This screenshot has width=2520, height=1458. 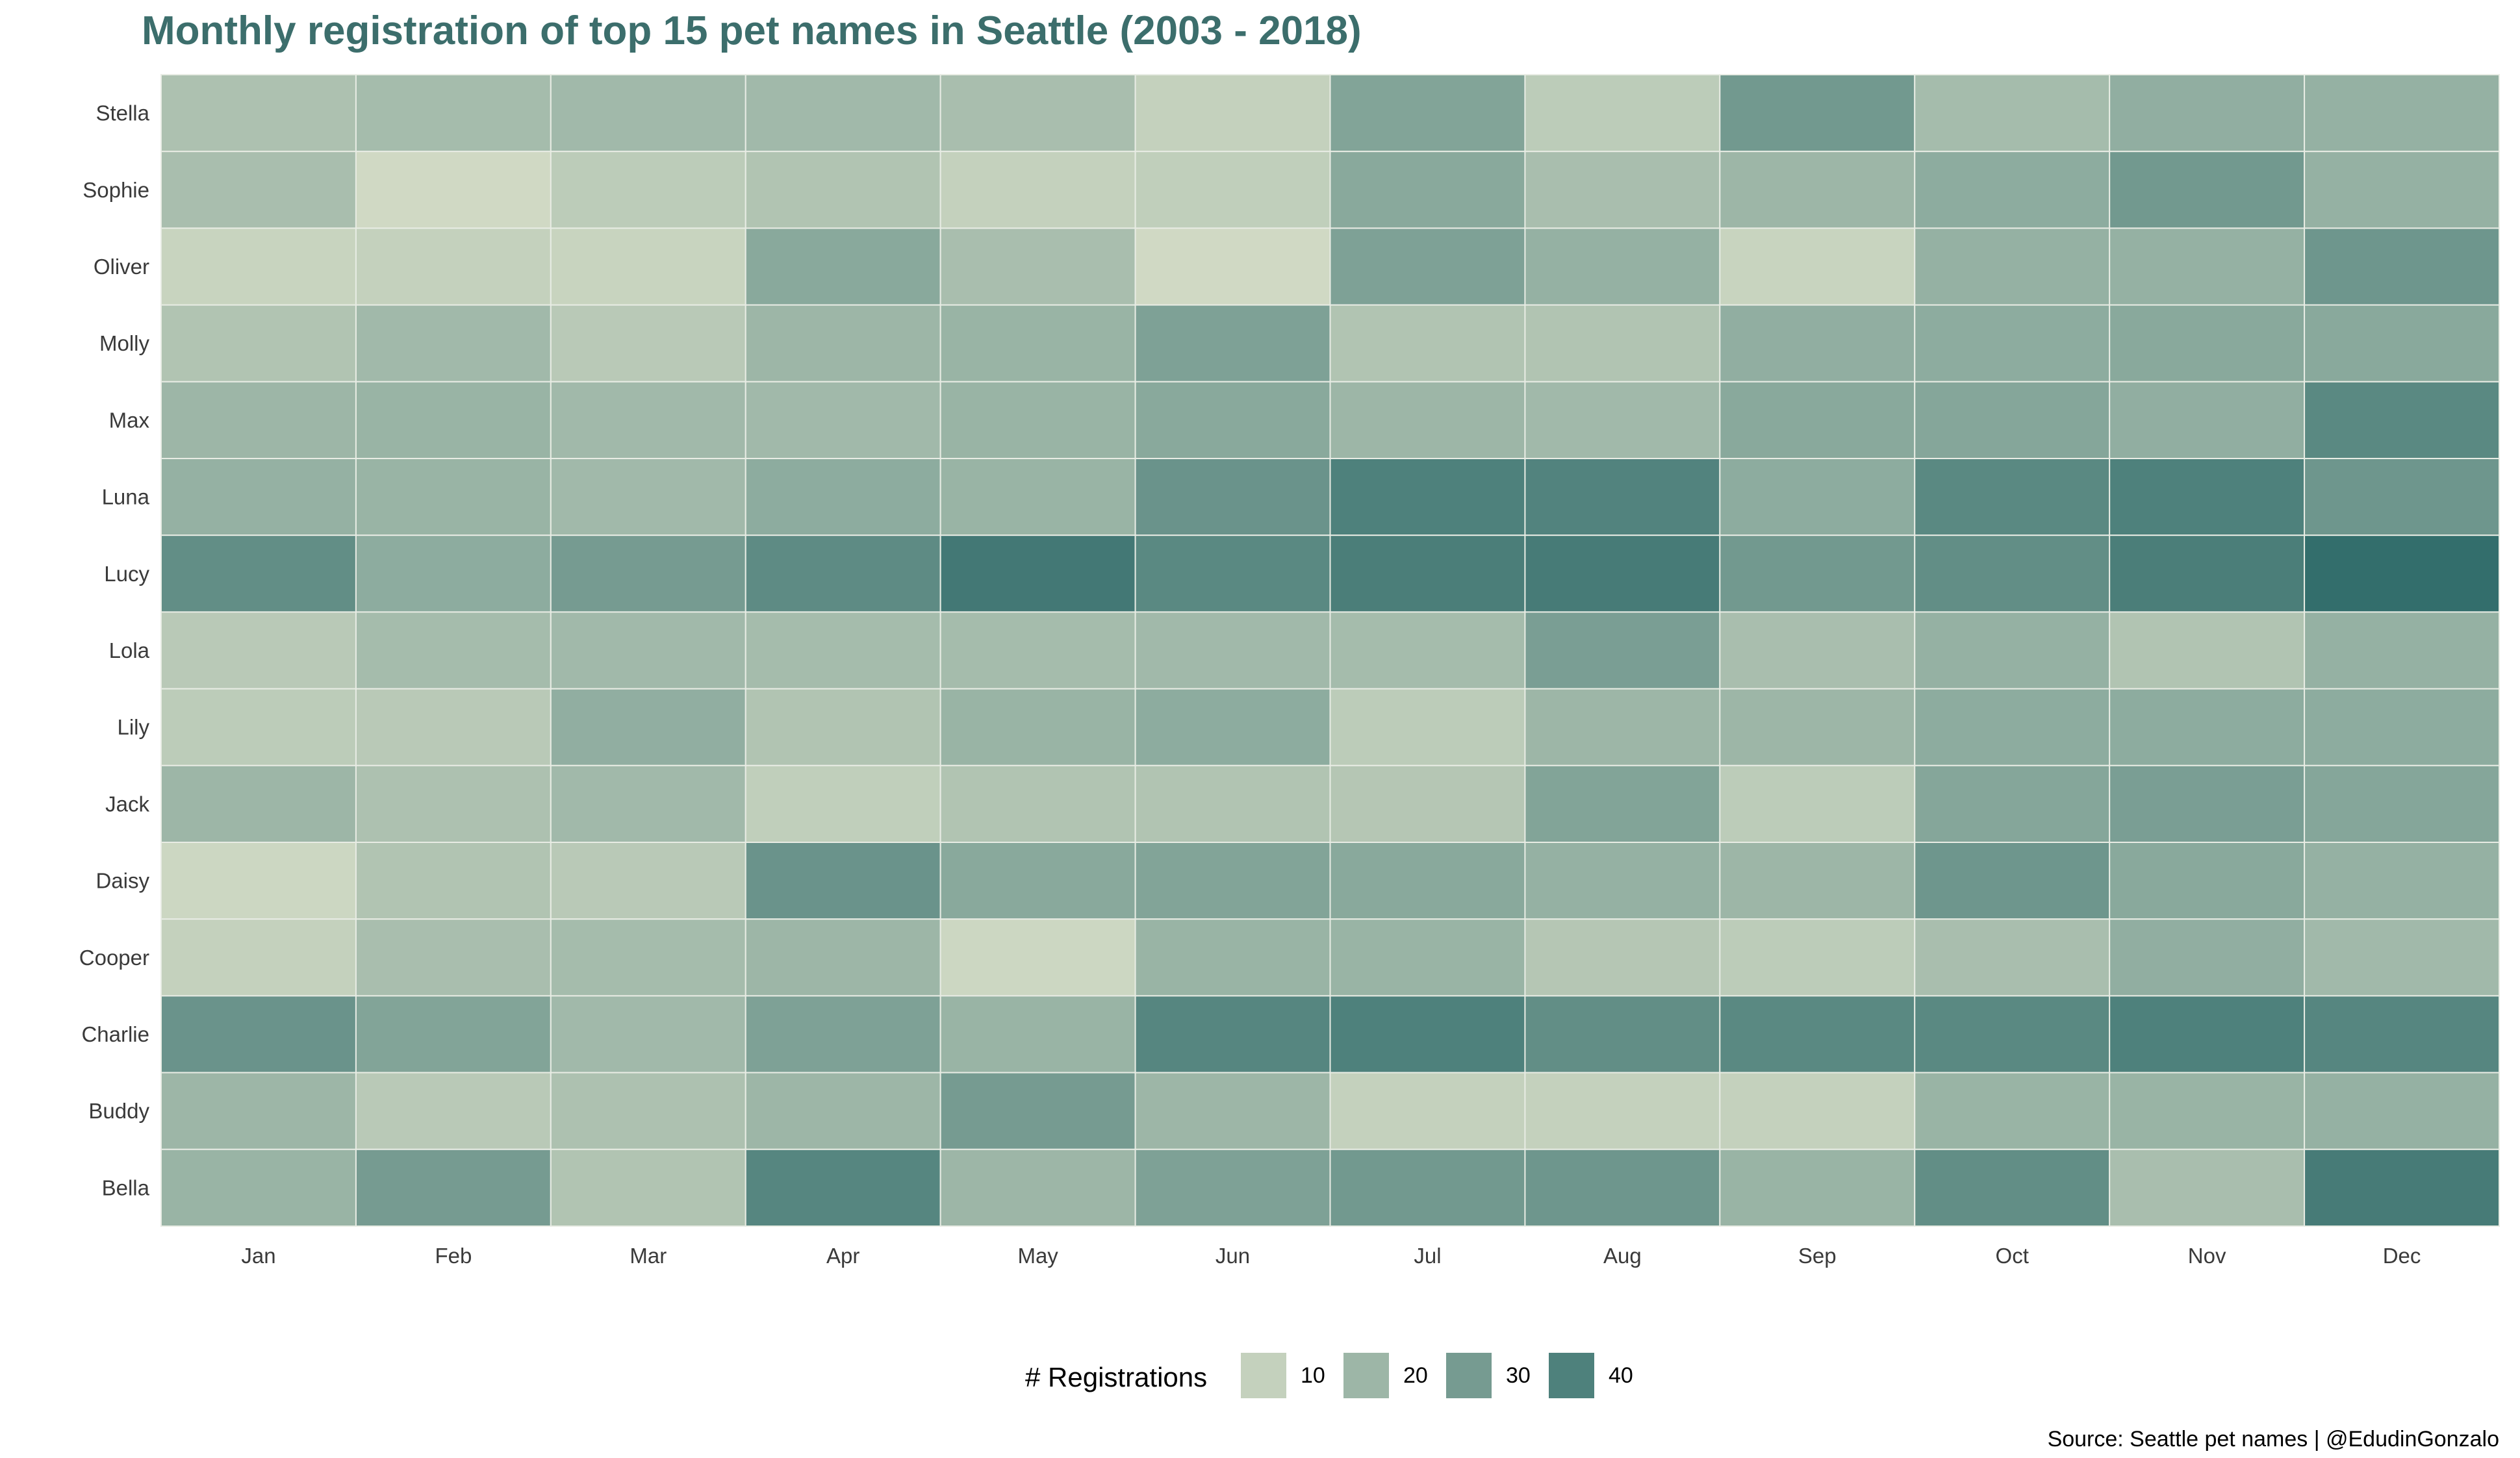 What do you see at coordinates (648, 1256) in the screenshot?
I see `x-tick-label: Mar` at bounding box center [648, 1256].